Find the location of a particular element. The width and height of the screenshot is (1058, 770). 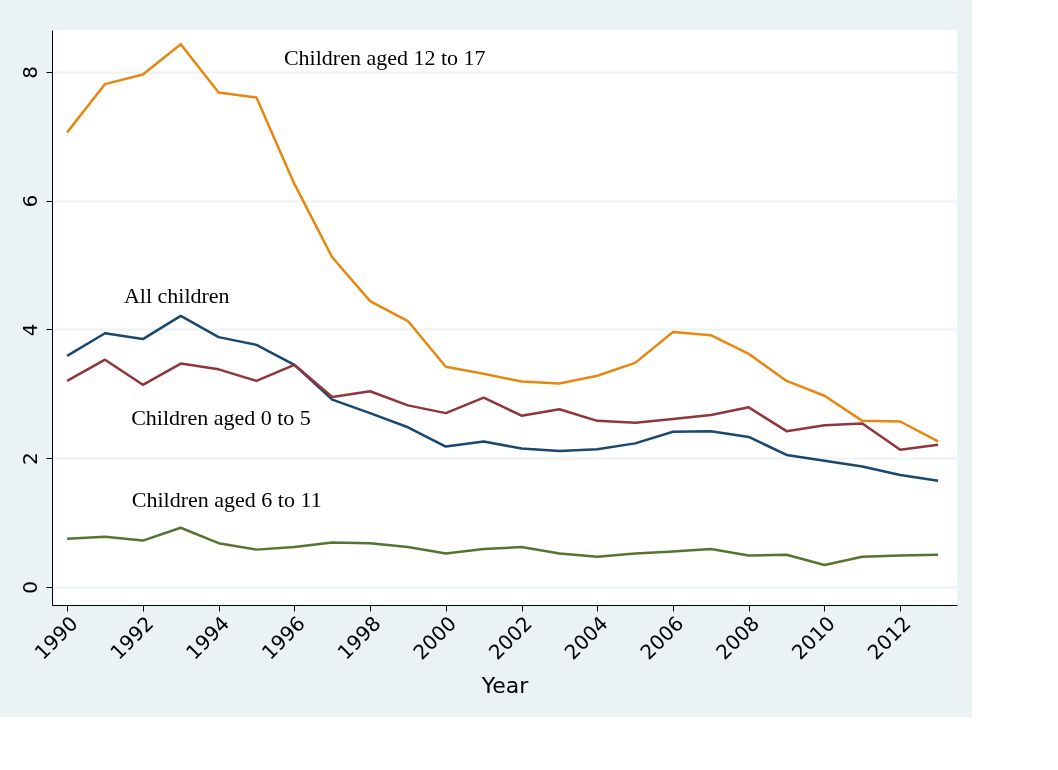

series-label: Children aged 6 to 11 is located at coordinates (226, 499).